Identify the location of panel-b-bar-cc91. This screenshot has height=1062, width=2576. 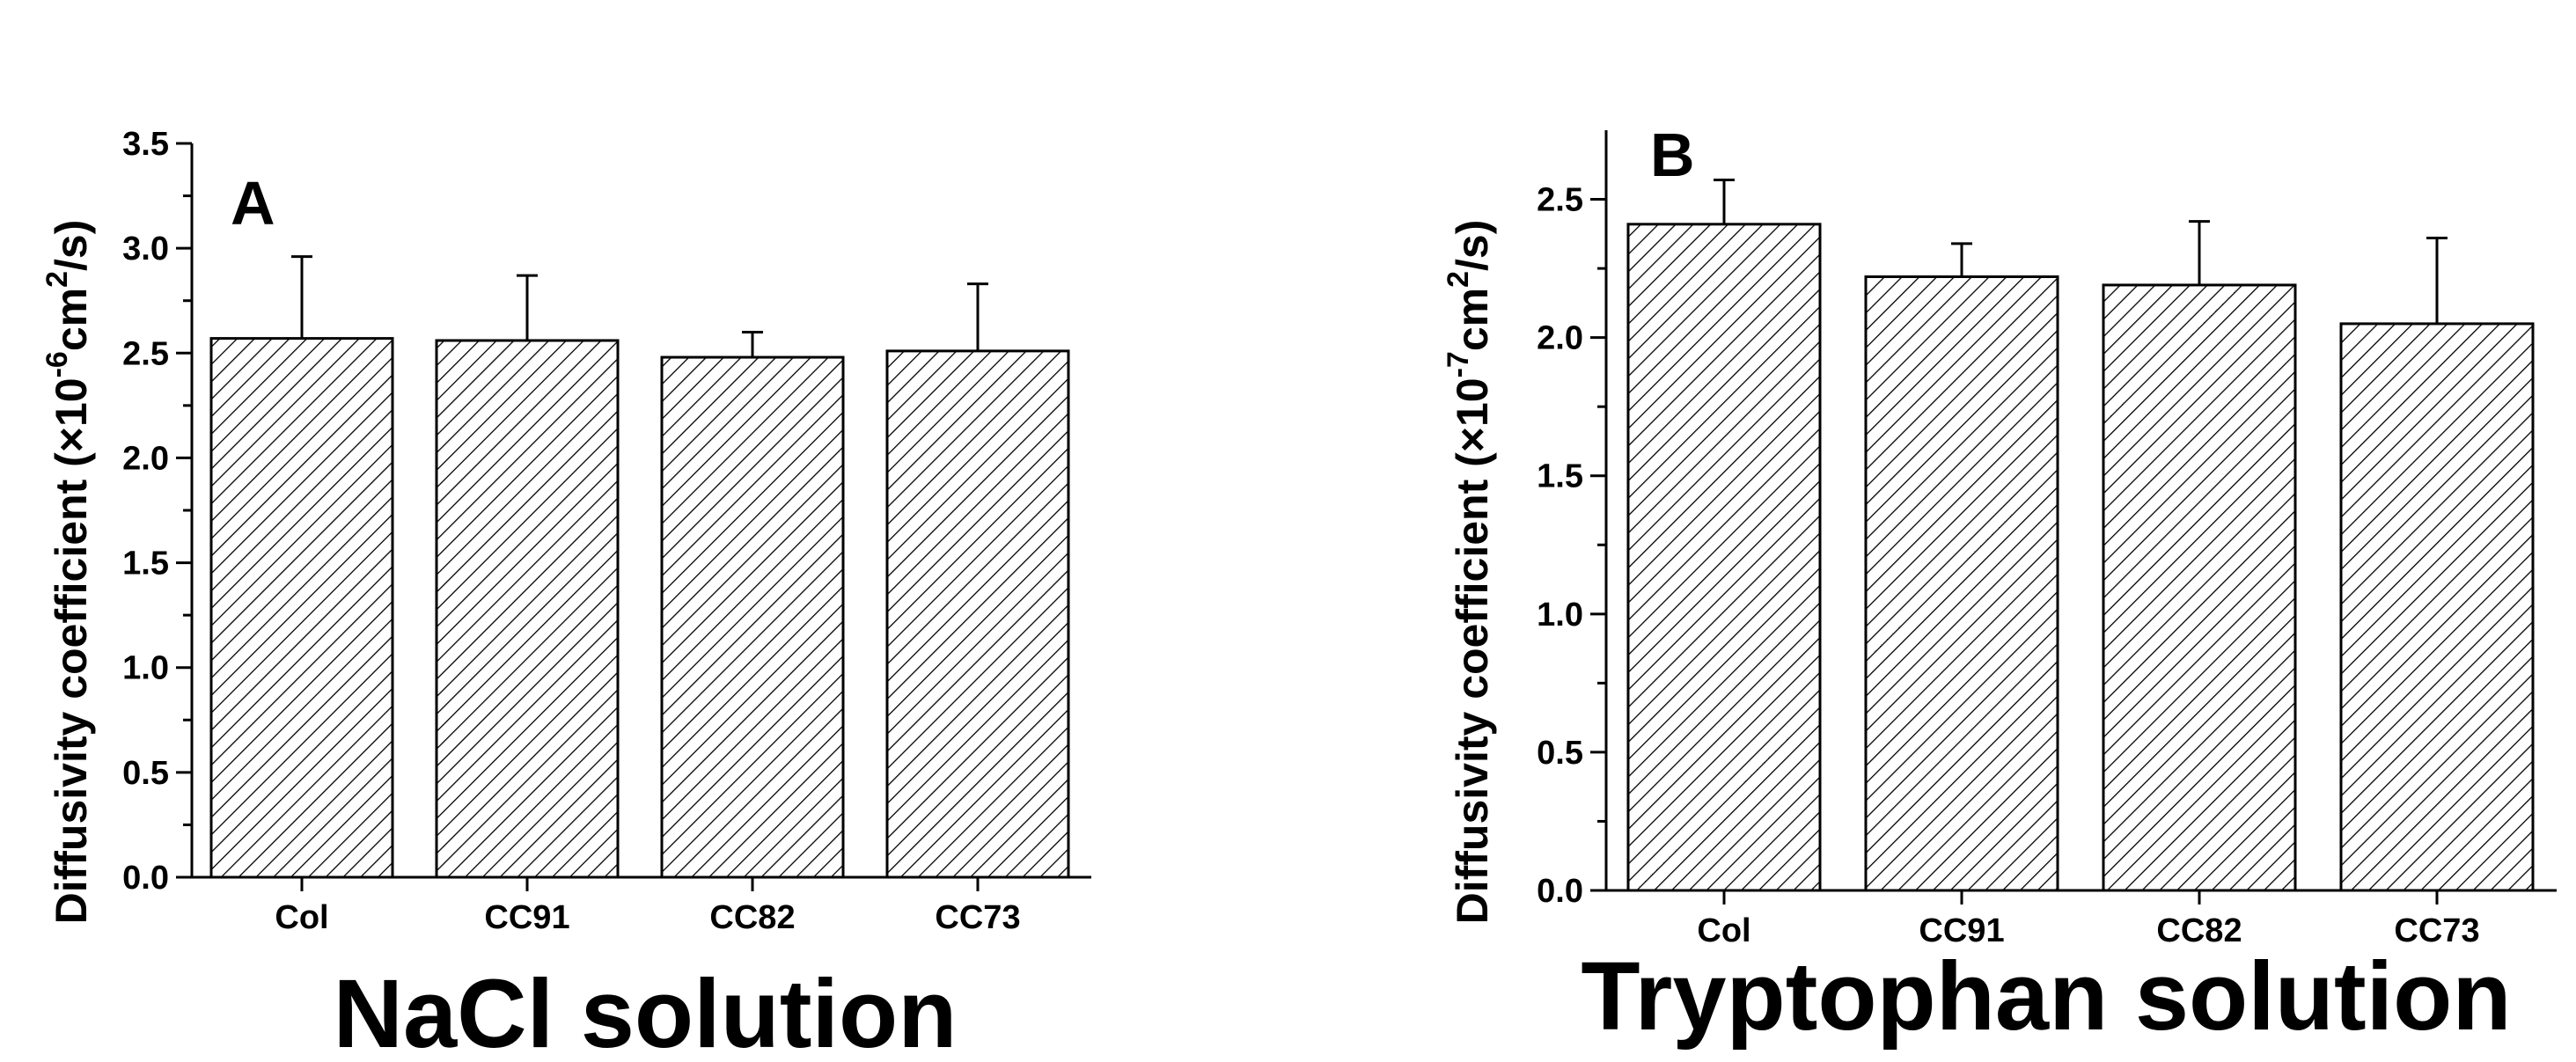
(1961, 583).